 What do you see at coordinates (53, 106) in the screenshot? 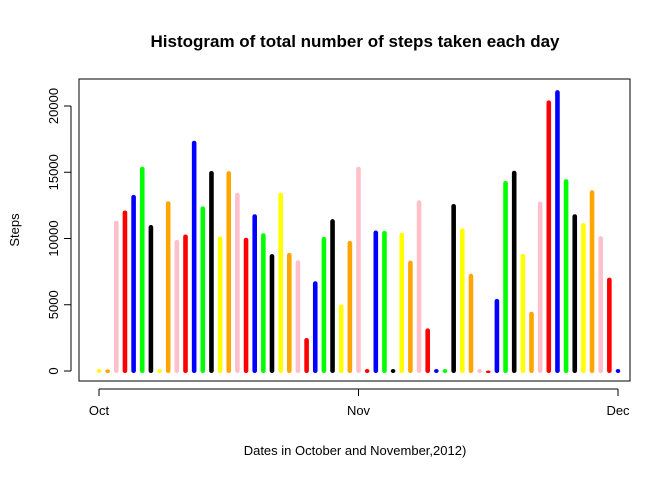
I see `y-tick-label-20000: 20000` at bounding box center [53, 106].